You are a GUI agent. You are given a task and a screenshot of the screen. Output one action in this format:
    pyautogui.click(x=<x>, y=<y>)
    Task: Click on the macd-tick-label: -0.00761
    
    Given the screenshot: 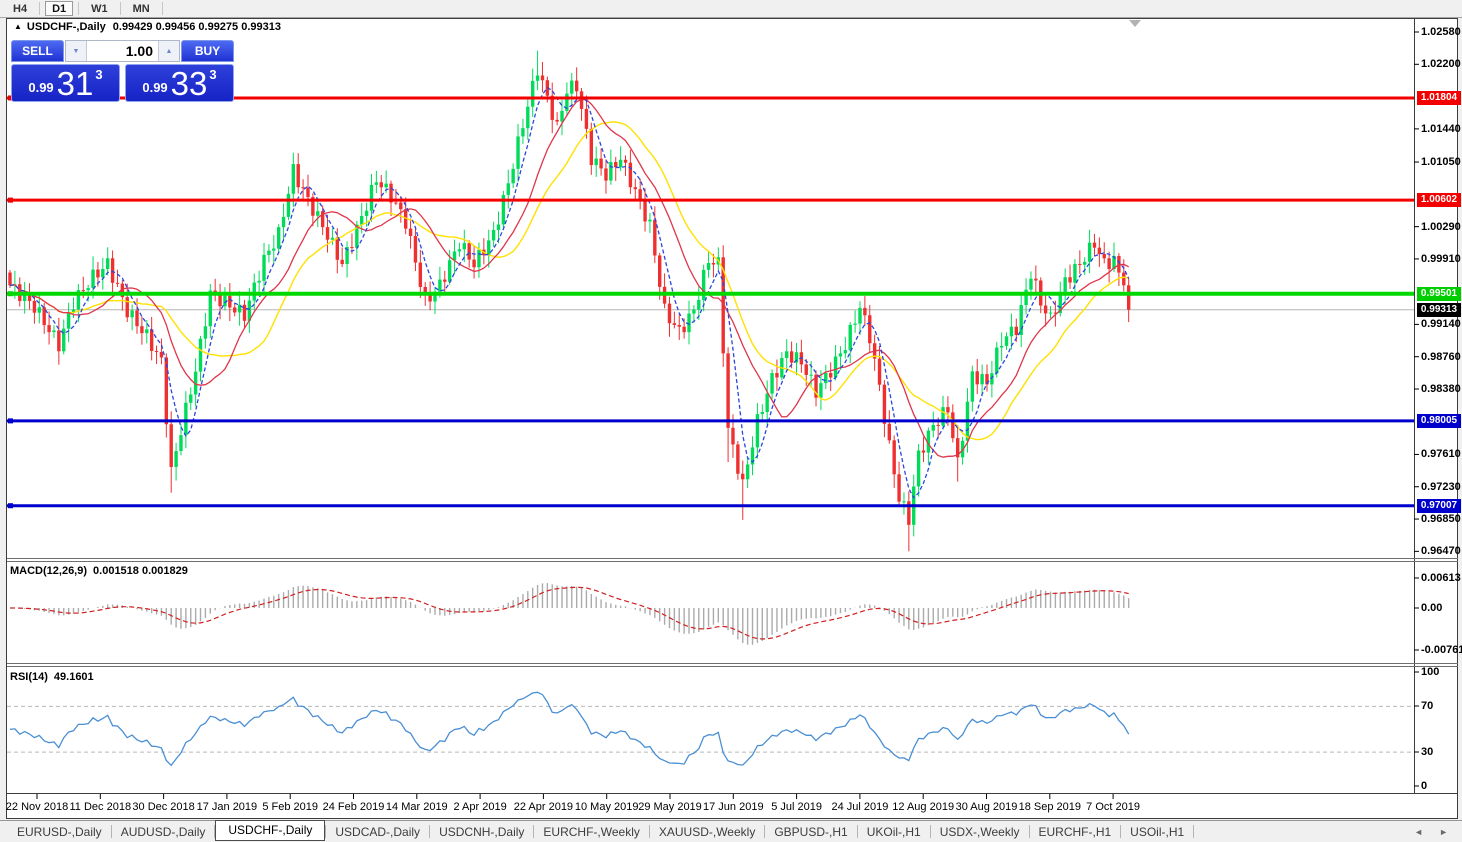 What is the action you would take?
    pyautogui.click(x=1441, y=650)
    